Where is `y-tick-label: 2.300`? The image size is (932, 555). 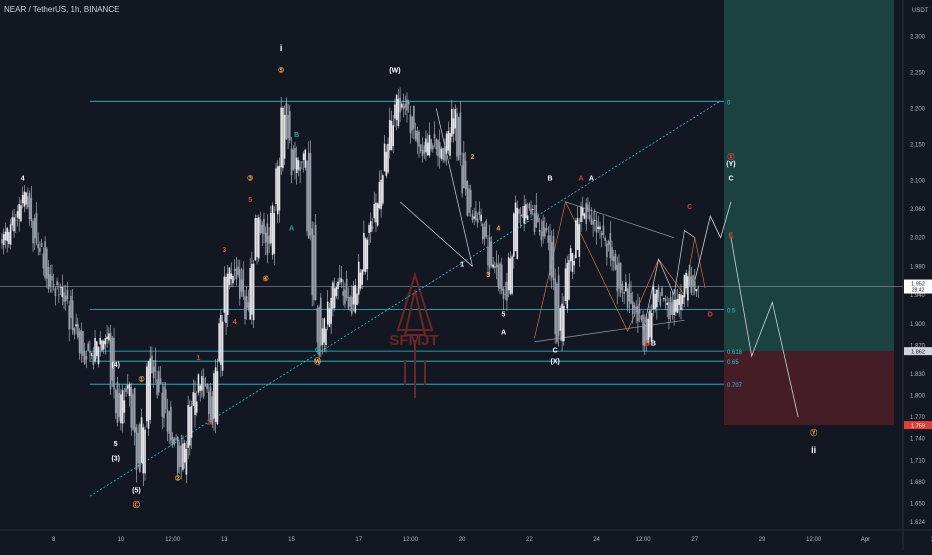 y-tick-label: 2.300 is located at coordinates (918, 38).